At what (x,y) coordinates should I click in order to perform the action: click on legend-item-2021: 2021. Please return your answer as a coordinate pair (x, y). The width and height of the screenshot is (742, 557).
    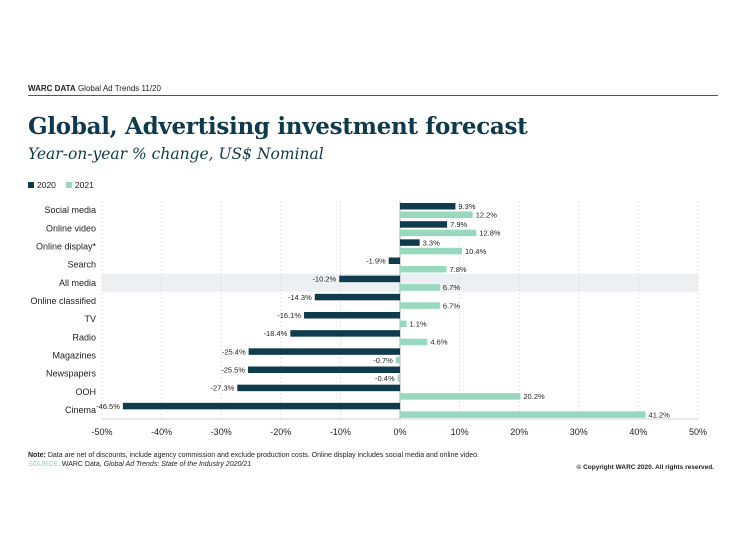
    Looking at the image, I should click on (79, 185).